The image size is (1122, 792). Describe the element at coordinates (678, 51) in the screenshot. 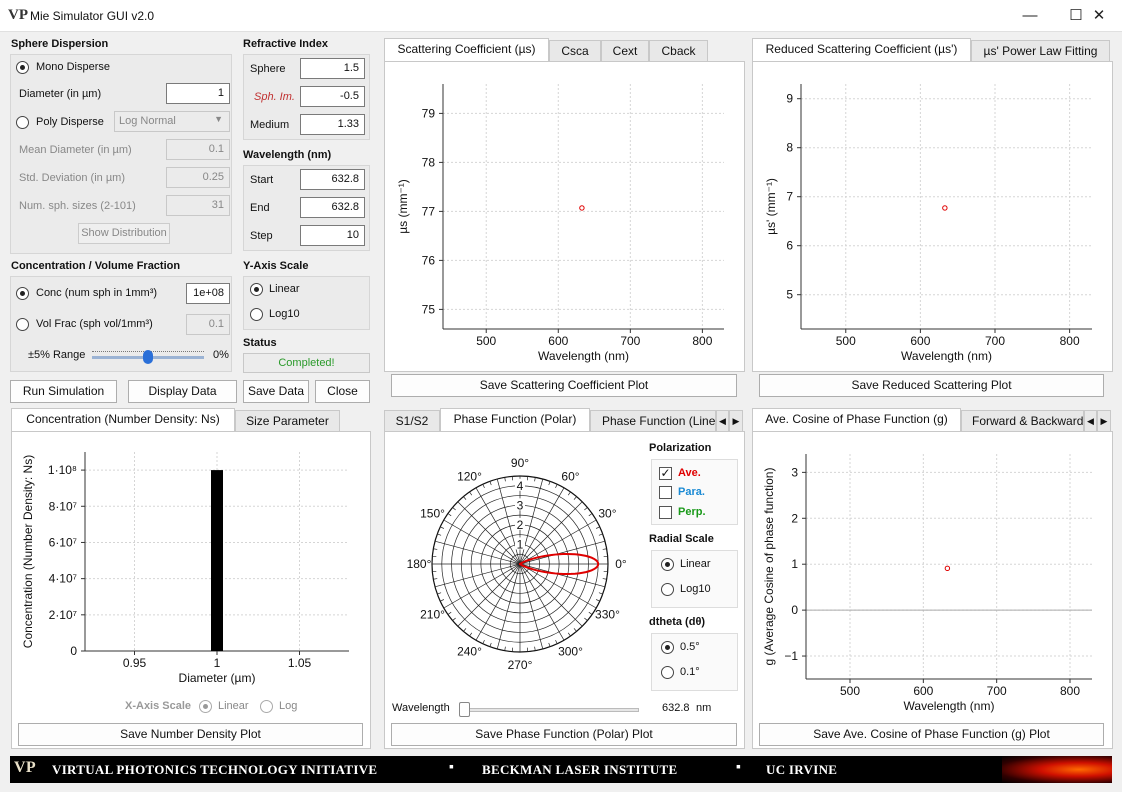

I see `tab-cback: Cback` at that location.